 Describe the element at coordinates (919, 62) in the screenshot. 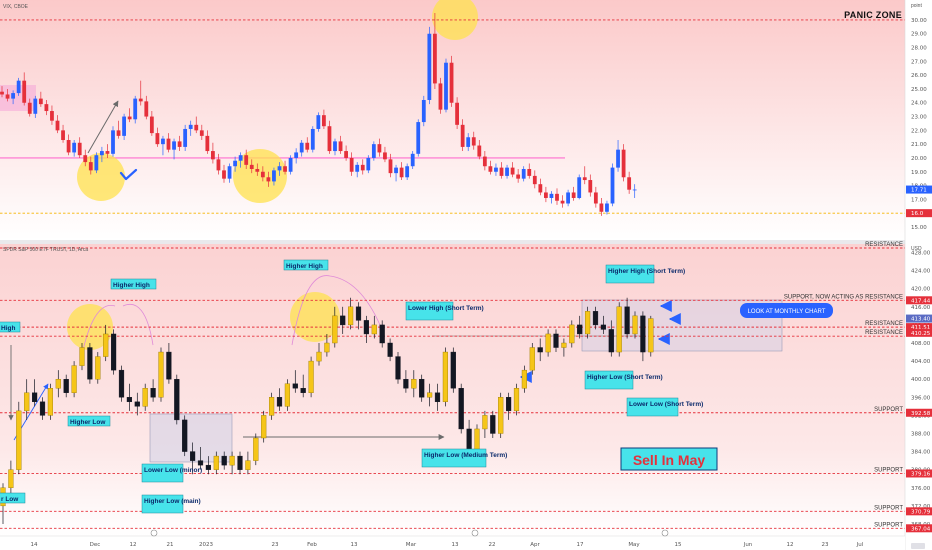

I see `vix-y-tick-label: 27.00` at that location.